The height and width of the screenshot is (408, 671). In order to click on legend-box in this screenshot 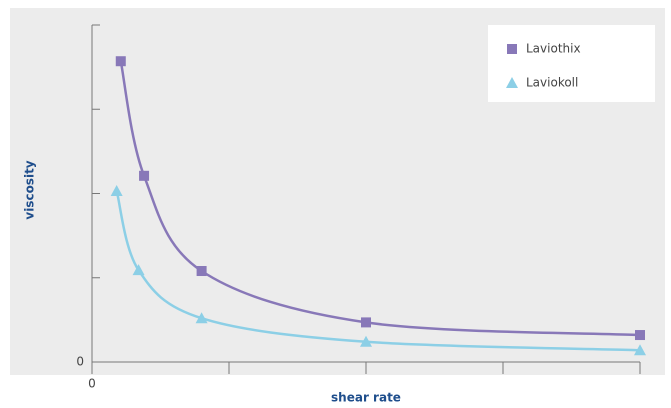, I will do `click(571, 63)`.